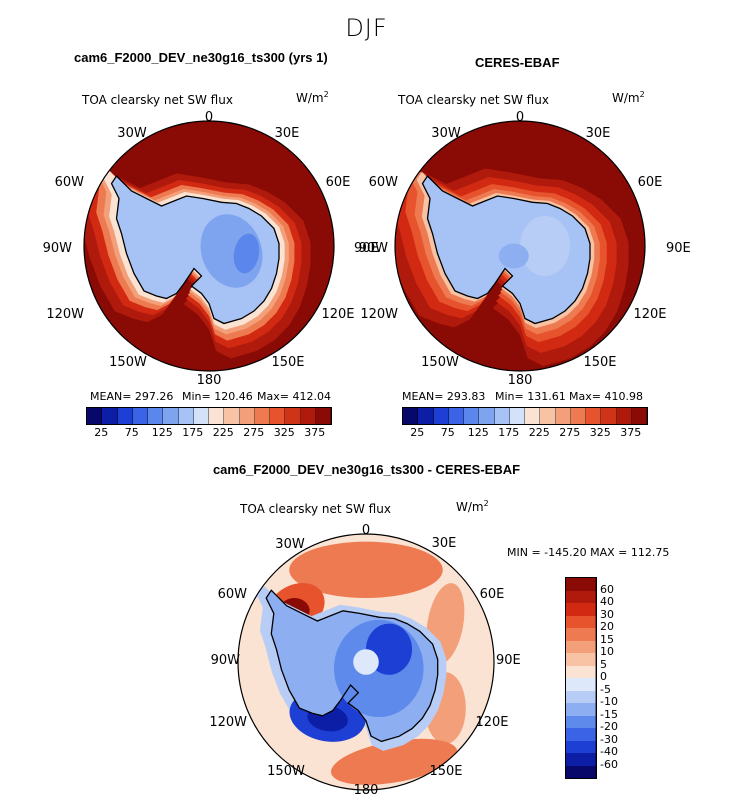  Describe the element at coordinates (379, 314) in the screenshot. I see `map-panel-2-lon-label: 120W` at that location.